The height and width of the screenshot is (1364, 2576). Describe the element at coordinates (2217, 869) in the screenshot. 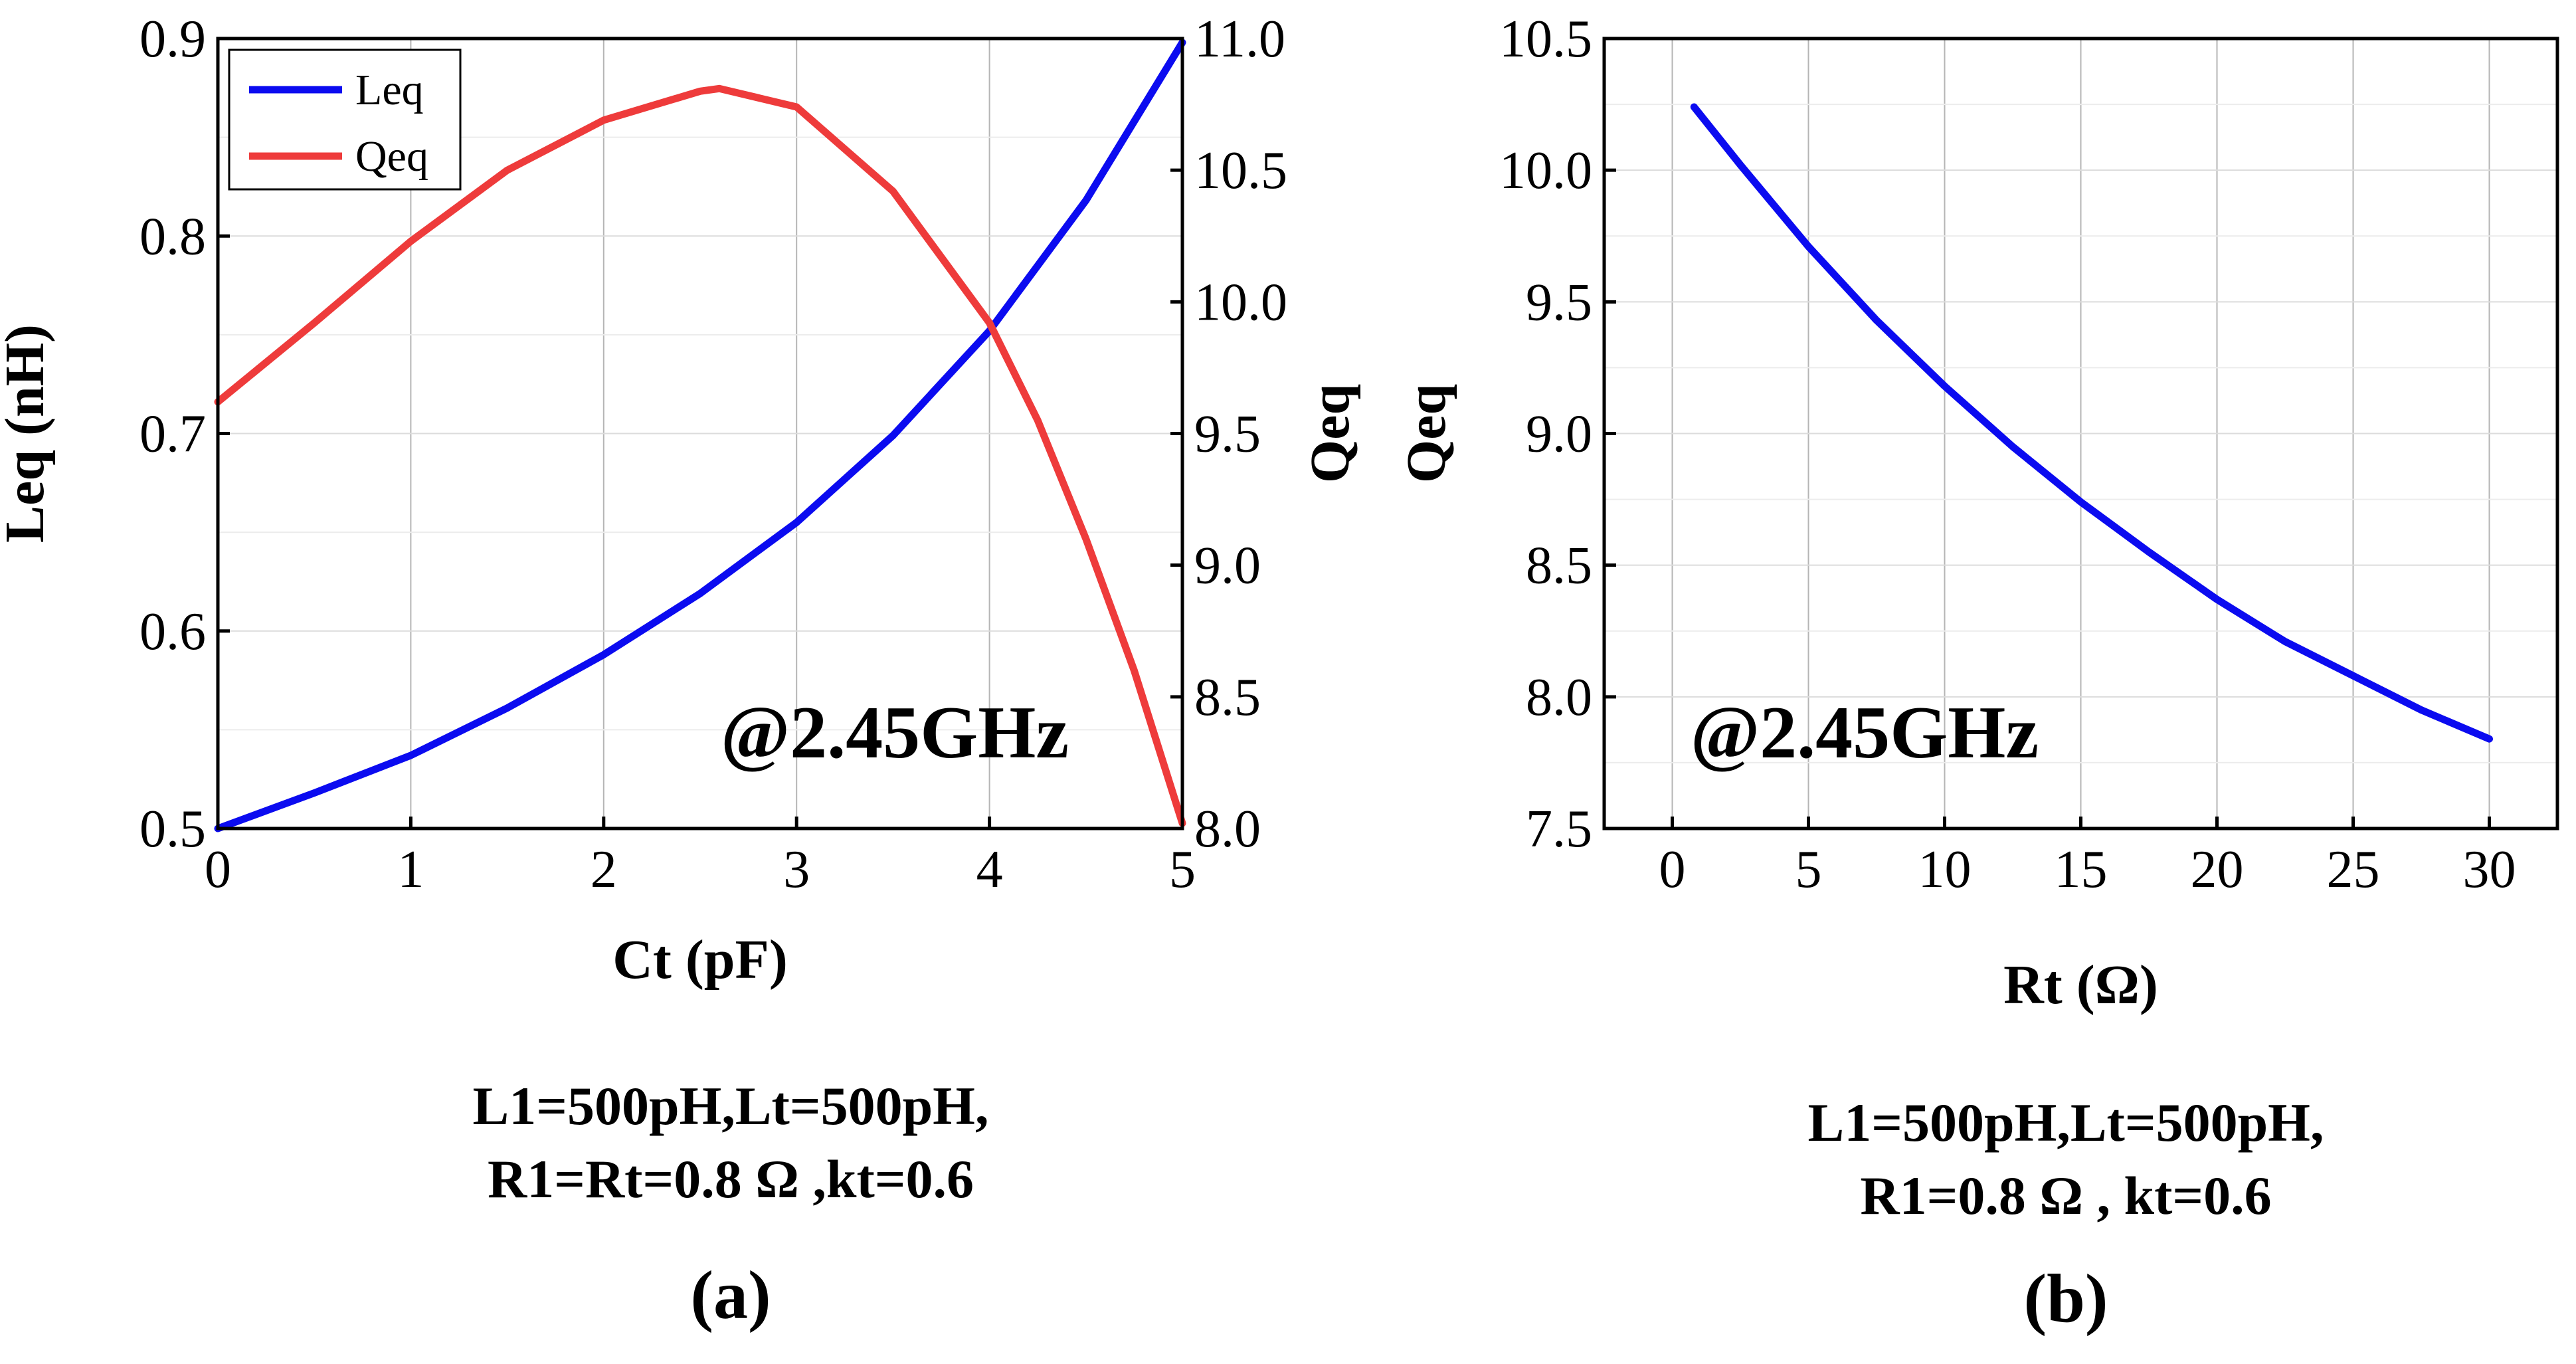

I see `x-tick-label: 20` at that location.